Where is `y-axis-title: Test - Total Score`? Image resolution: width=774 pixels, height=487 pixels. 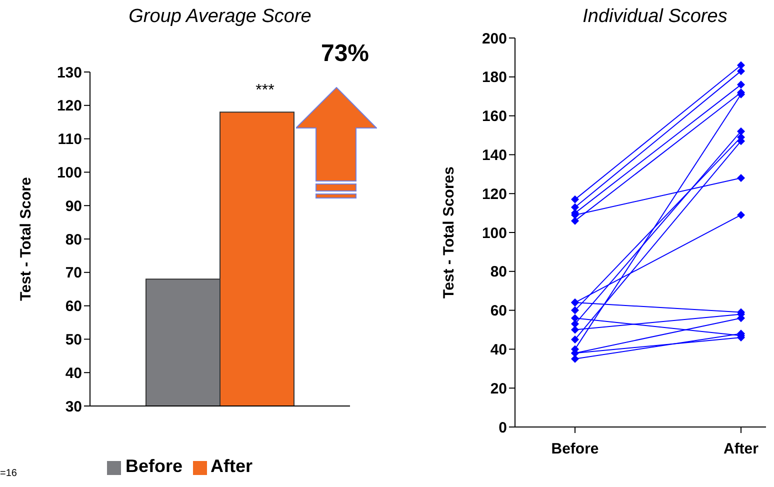 y-axis-title: Test - Total Score is located at coordinates (25, 239).